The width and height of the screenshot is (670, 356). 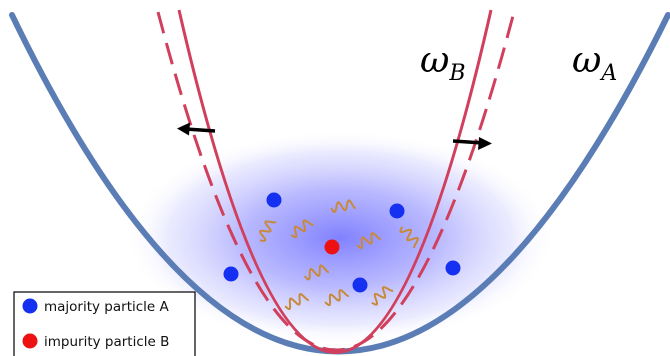 What do you see at coordinates (107, 307) in the screenshot?
I see `legend-majority-label: majority particle A` at bounding box center [107, 307].